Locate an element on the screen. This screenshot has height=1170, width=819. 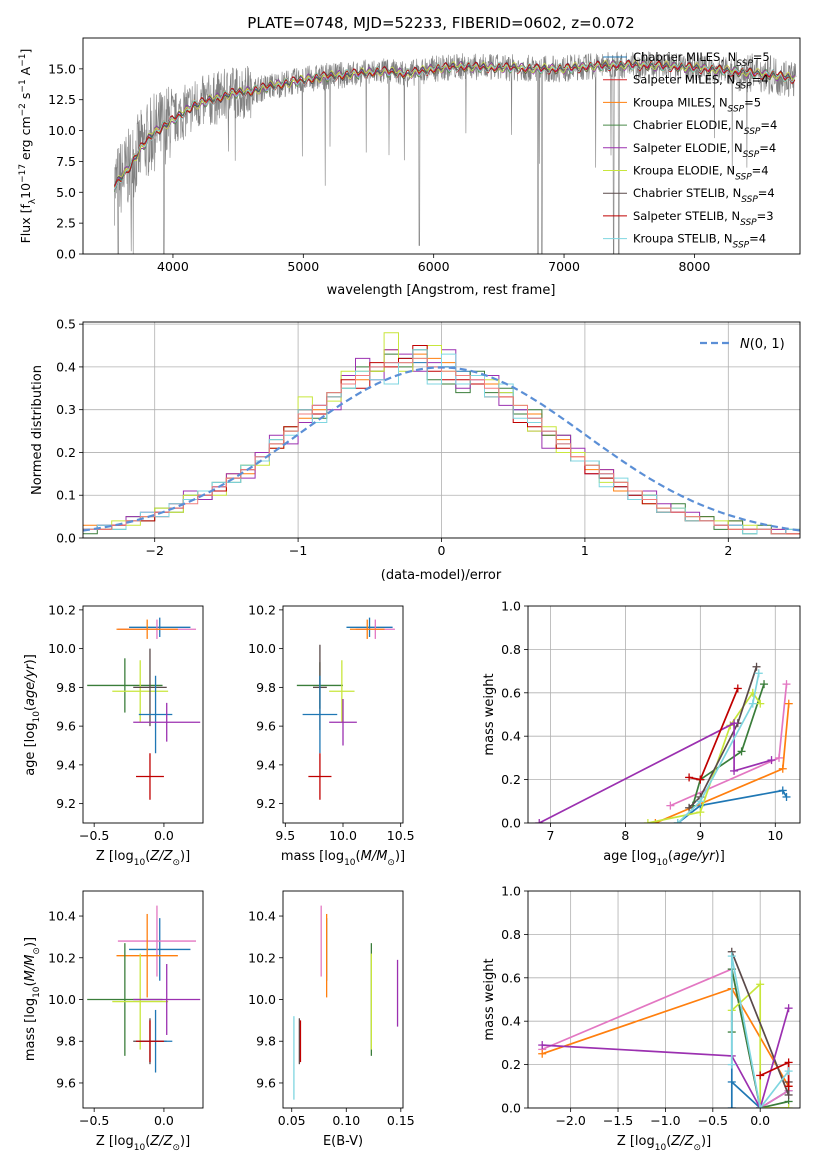
x-tick-label: 10.5 is located at coordinates (401, 835).